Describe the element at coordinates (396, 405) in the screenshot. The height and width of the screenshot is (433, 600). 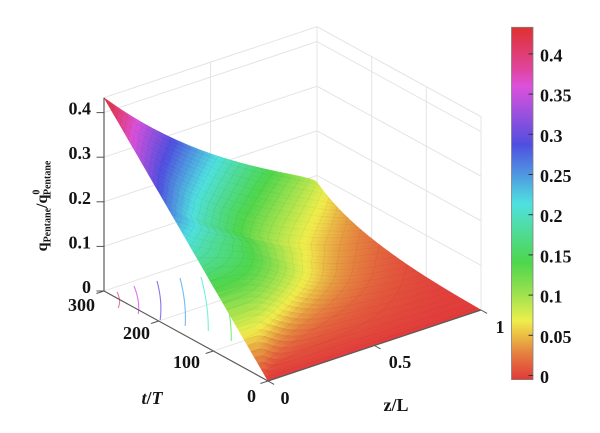
I see `svg-text: z/L` at that location.